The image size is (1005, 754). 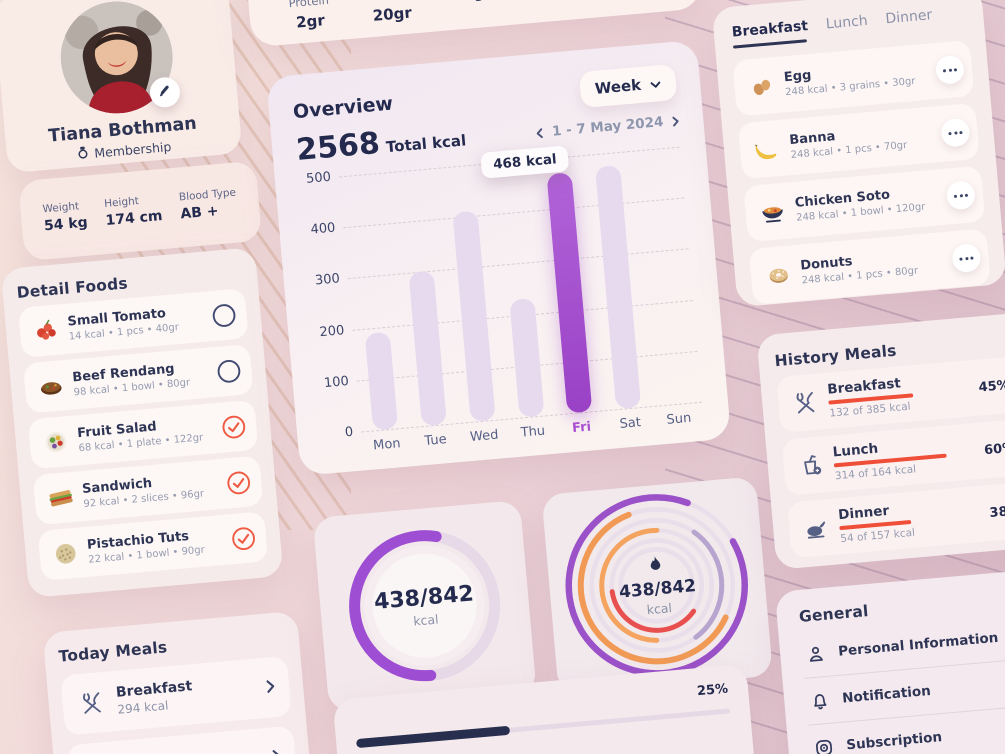 What do you see at coordinates (877, 265) in the screenshot?
I see `meal-item-text: Donuts 248 kcal • 1 pcs • 80gr` at bounding box center [877, 265].